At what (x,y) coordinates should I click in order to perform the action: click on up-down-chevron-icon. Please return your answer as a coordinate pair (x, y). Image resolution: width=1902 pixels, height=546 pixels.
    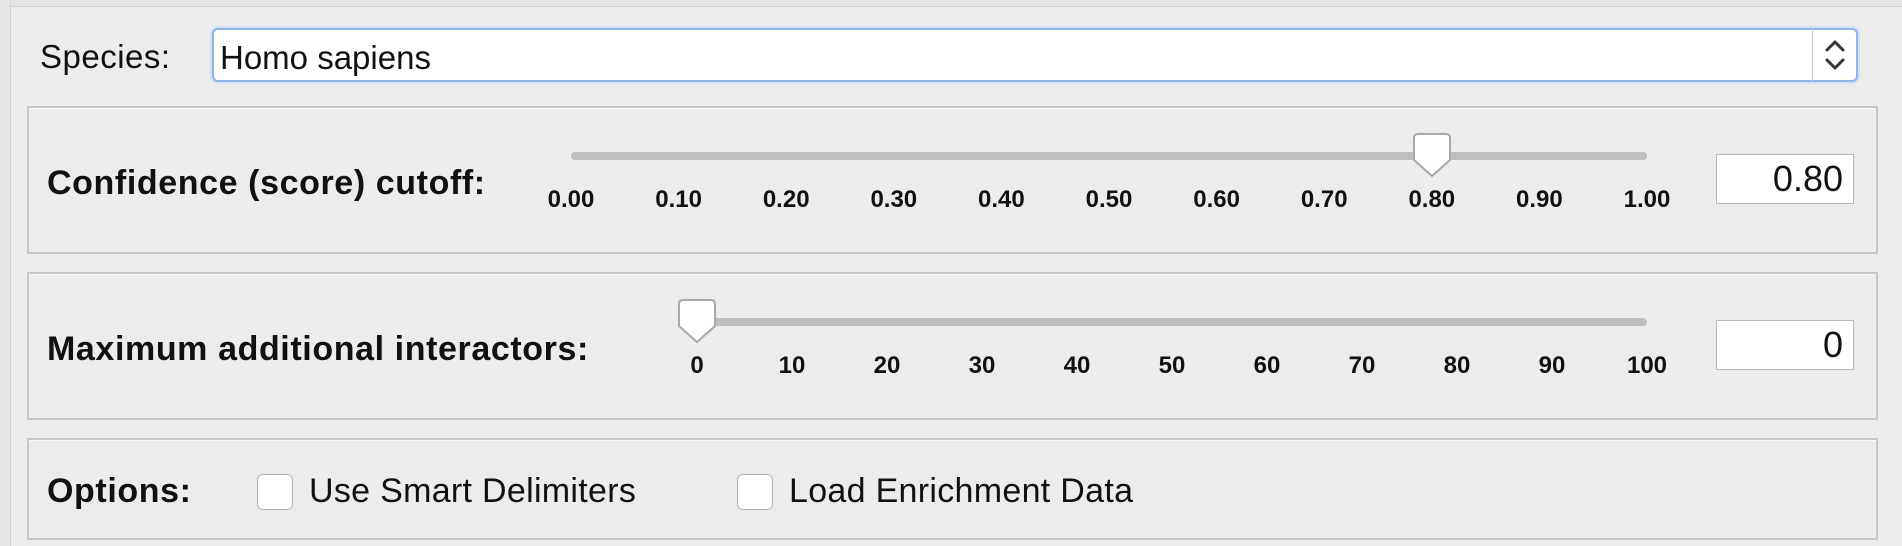
    Looking at the image, I should click on (1834, 55).